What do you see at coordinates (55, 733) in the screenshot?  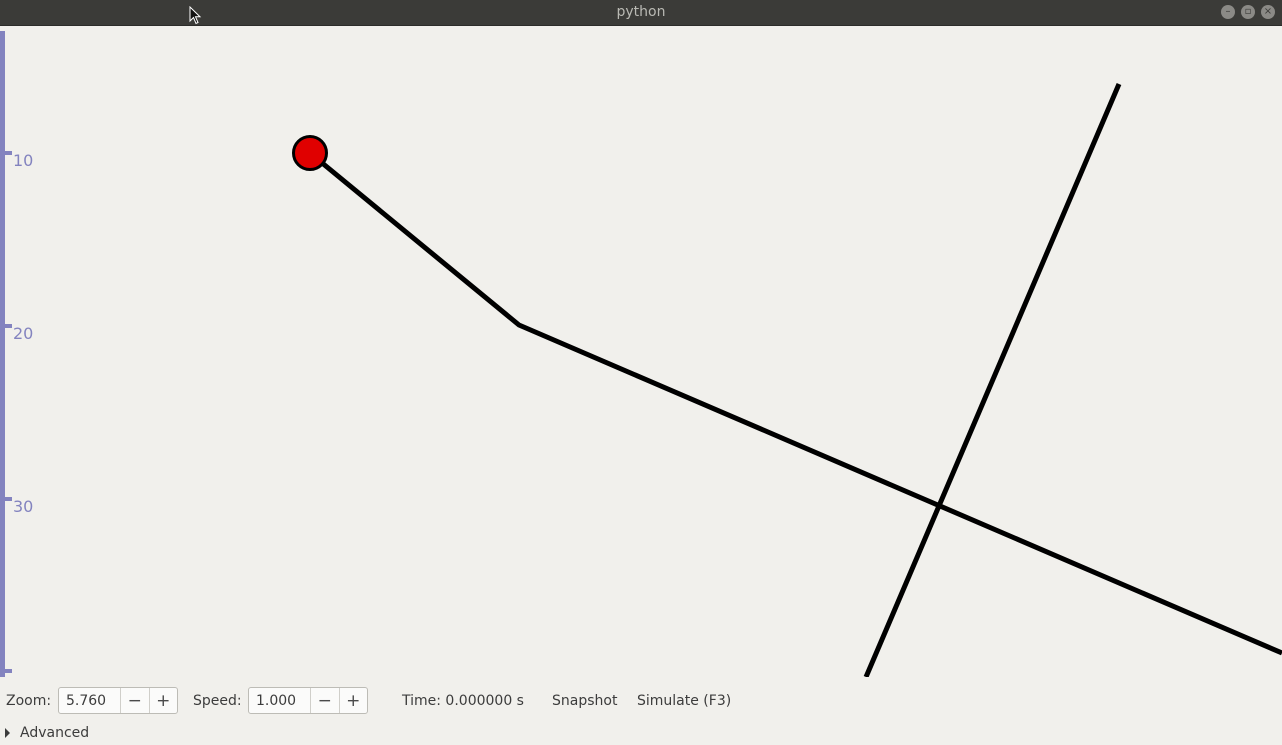 I see `advanced-label: Advanced` at bounding box center [55, 733].